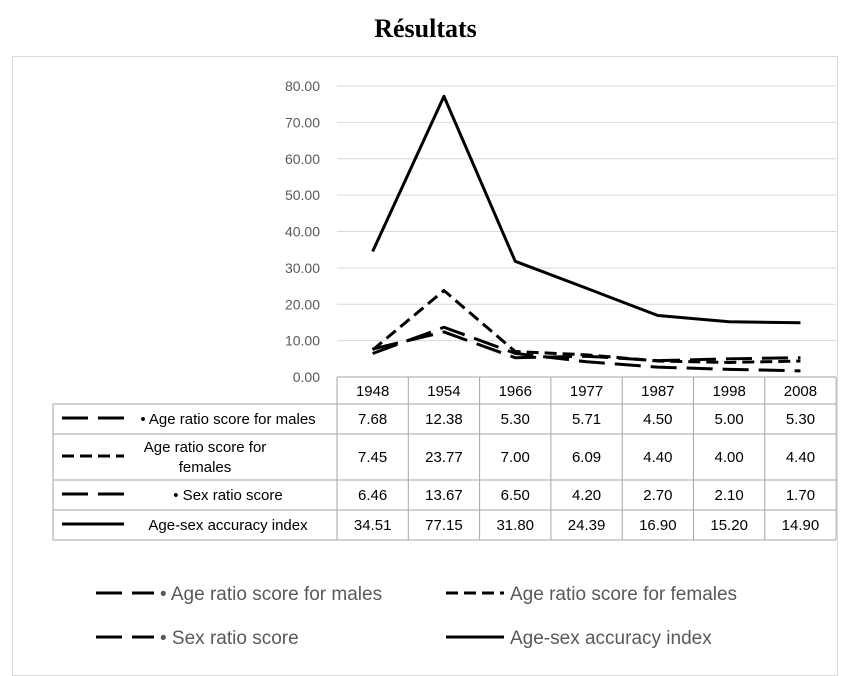  Describe the element at coordinates (372, 457) in the screenshot. I see `data-label: 7.45` at that location.